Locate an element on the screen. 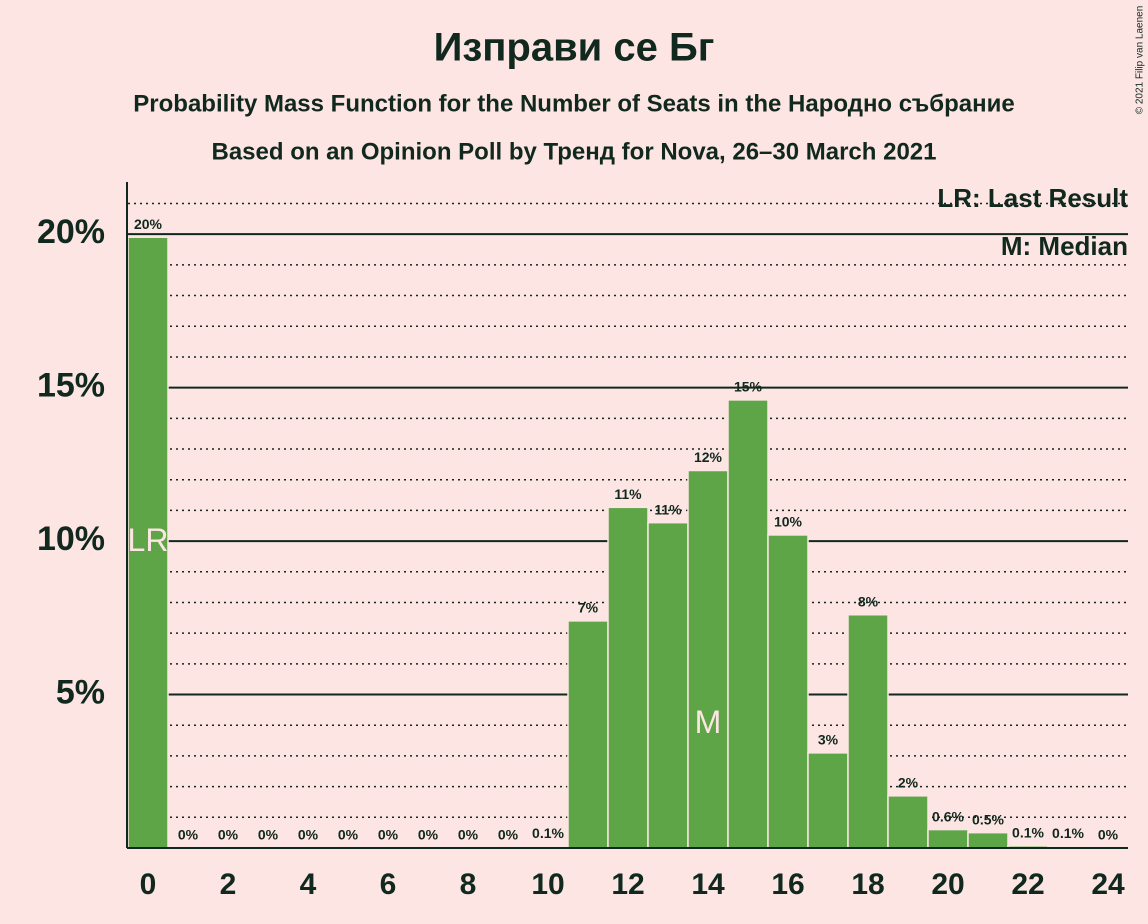 This screenshot has width=1148, height=924. x-tick-label: 10 is located at coordinates (547, 884).